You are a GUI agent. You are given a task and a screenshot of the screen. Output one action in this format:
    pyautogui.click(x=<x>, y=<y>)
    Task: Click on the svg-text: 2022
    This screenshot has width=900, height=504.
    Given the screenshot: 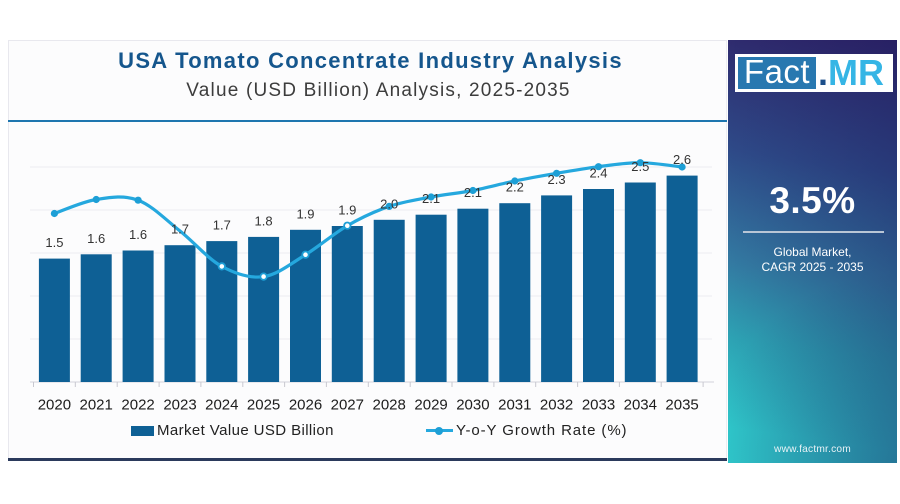 What is the action you would take?
    pyautogui.click(x=137, y=405)
    